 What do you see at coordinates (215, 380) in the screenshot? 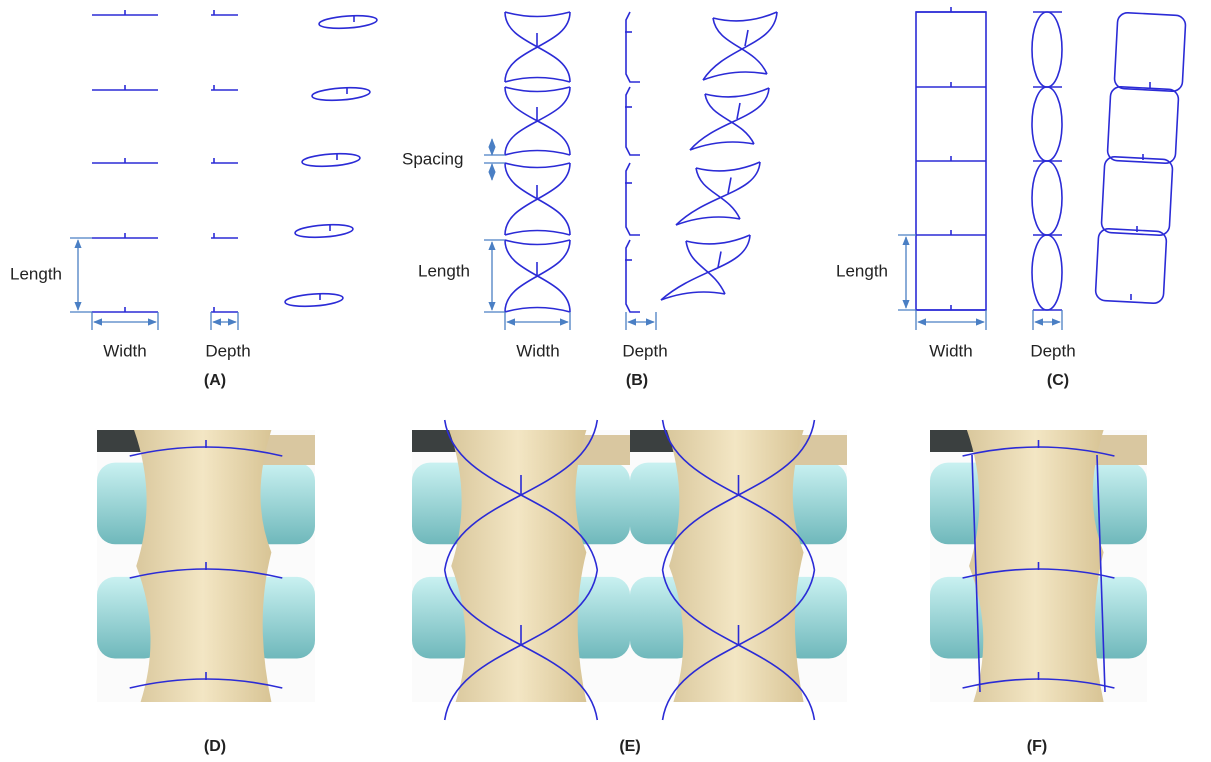
I see `panel-label: (A)` at bounding box center [215, 380].